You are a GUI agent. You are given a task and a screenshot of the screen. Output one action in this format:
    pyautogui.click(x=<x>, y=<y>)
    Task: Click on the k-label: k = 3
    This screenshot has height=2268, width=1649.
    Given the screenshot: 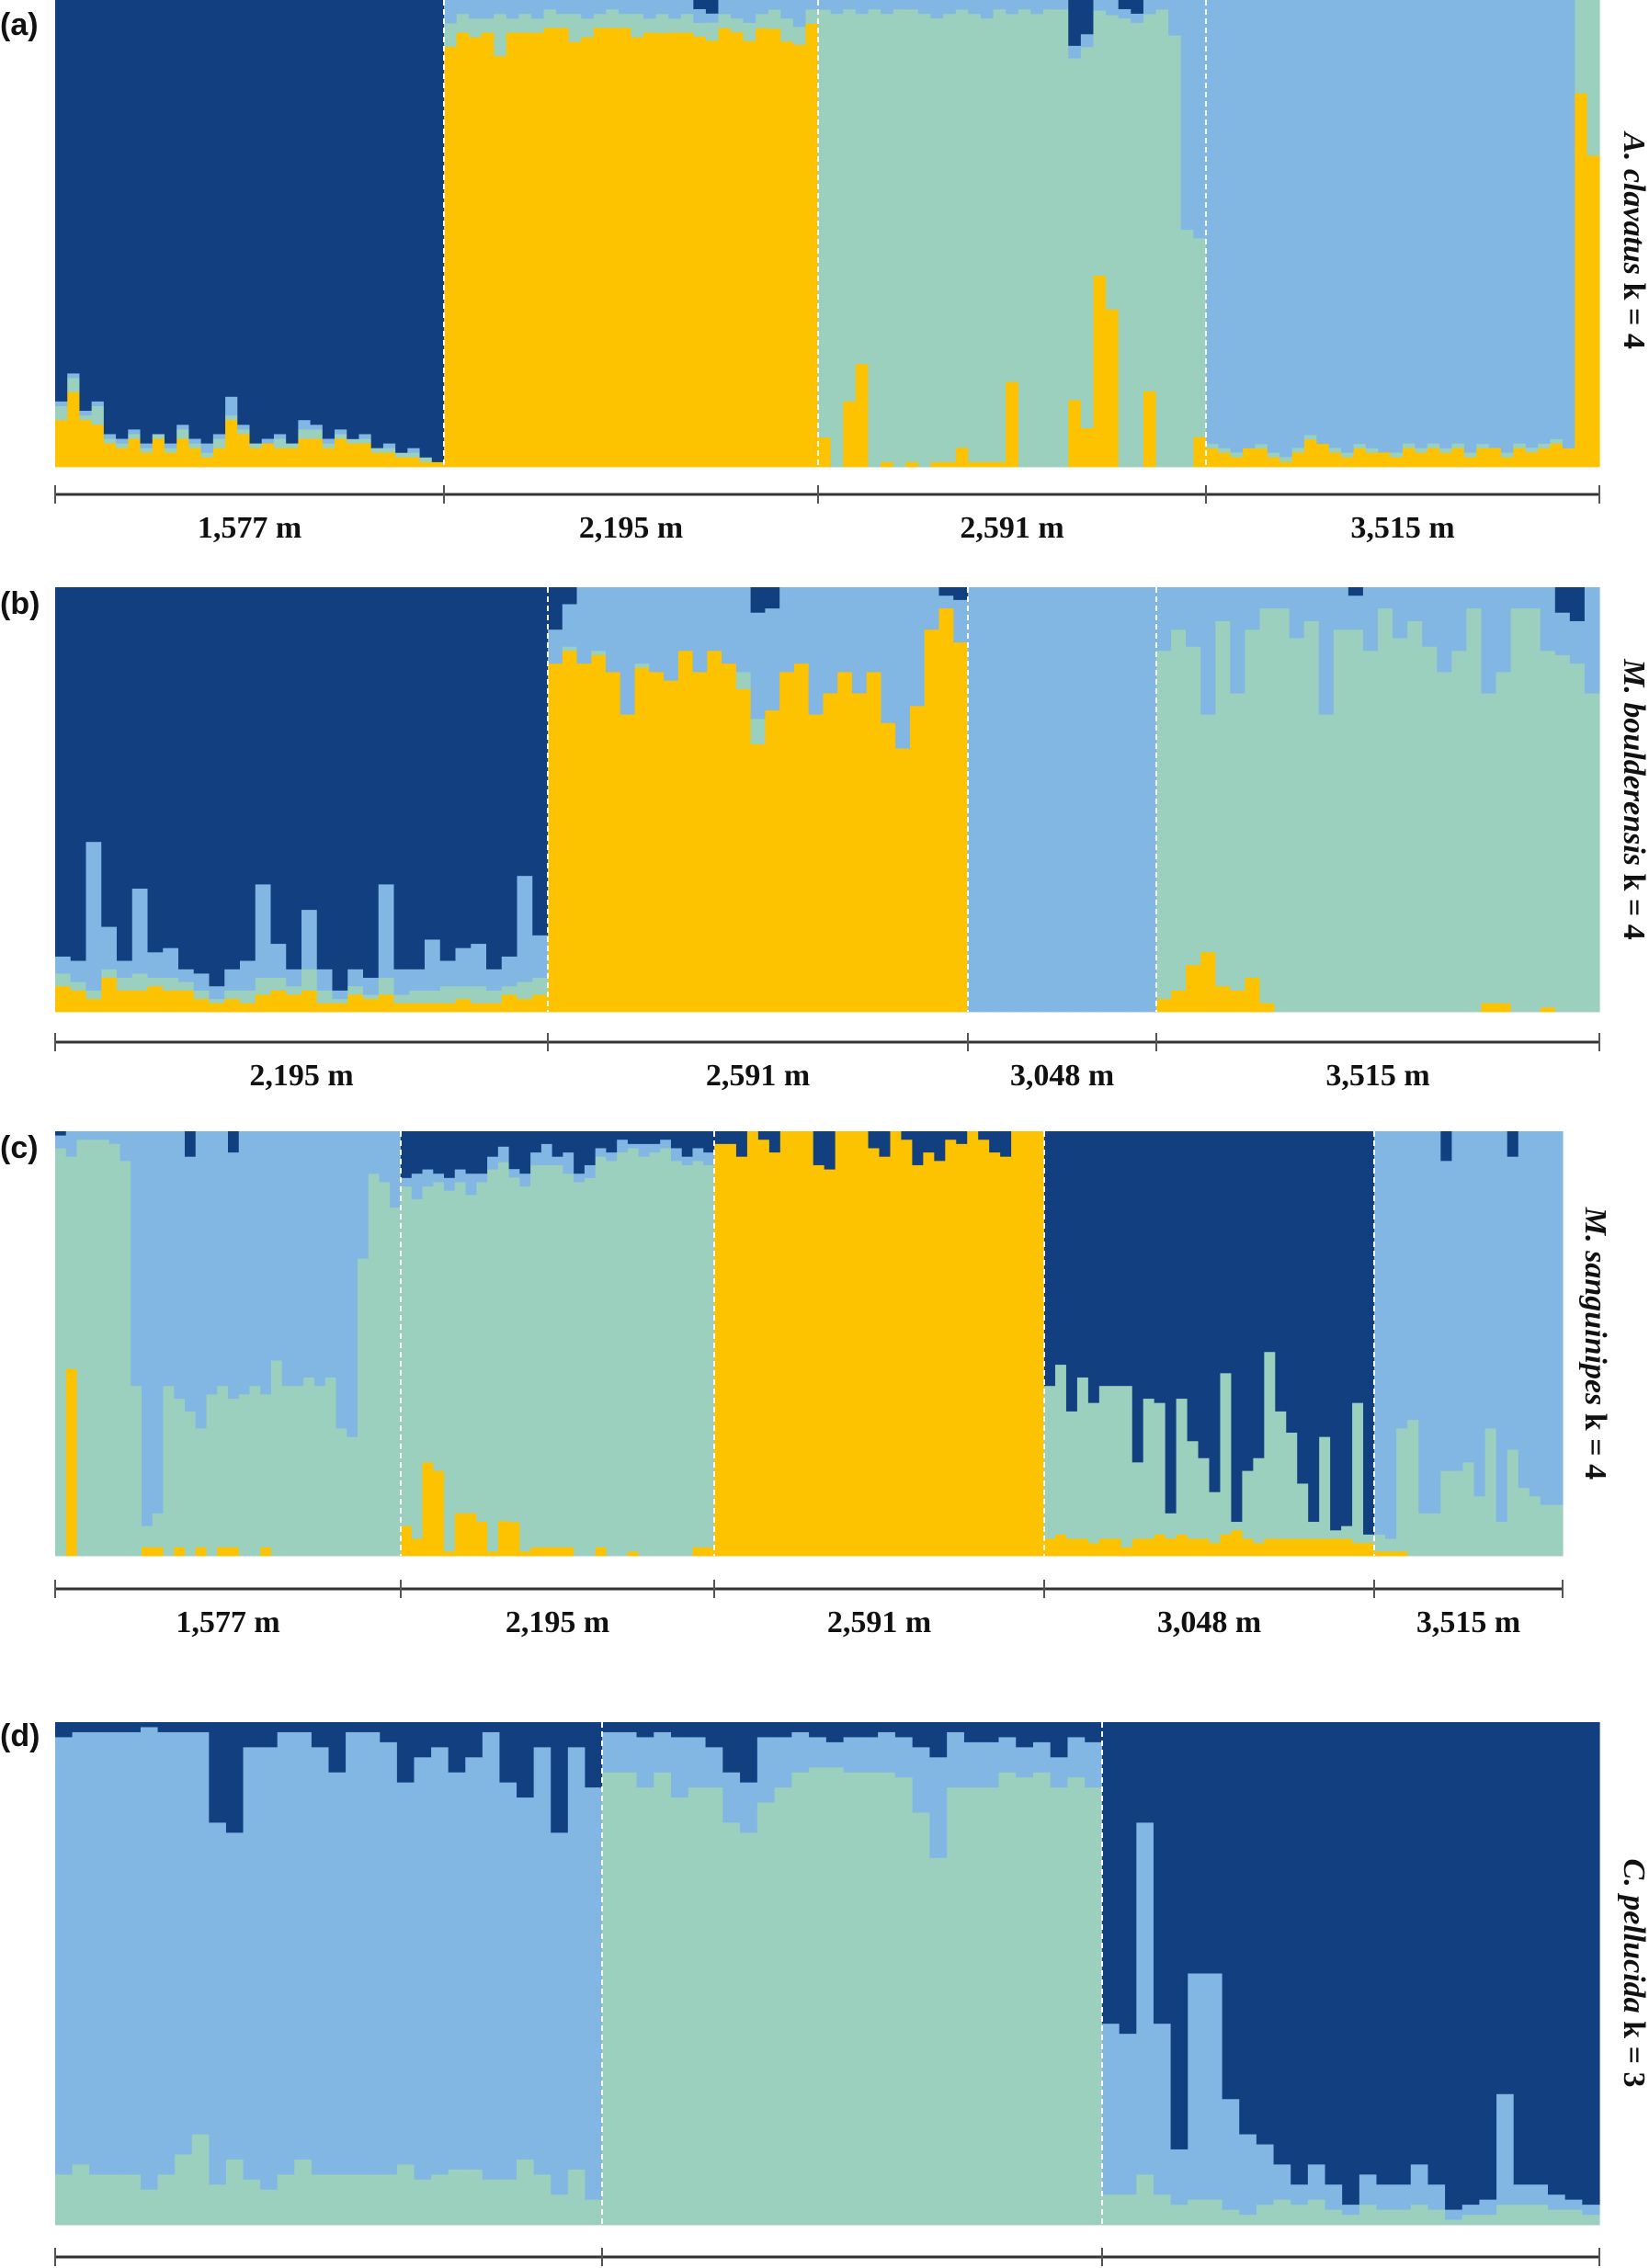 What is the action you would take?
    pyautogui.click(x=1633, y=2051)
    